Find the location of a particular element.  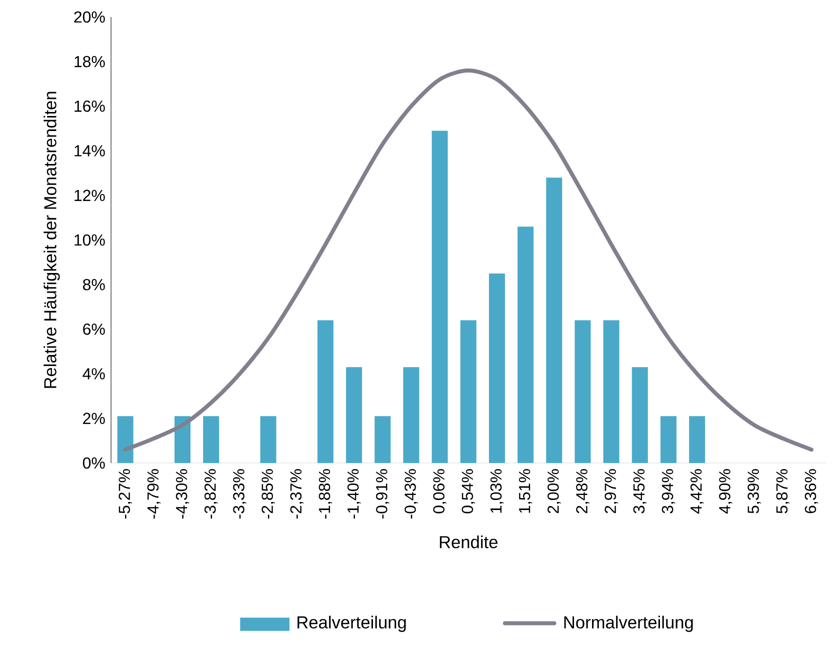

x-tick-label: 3,94% is located at coordinates (669, 491).